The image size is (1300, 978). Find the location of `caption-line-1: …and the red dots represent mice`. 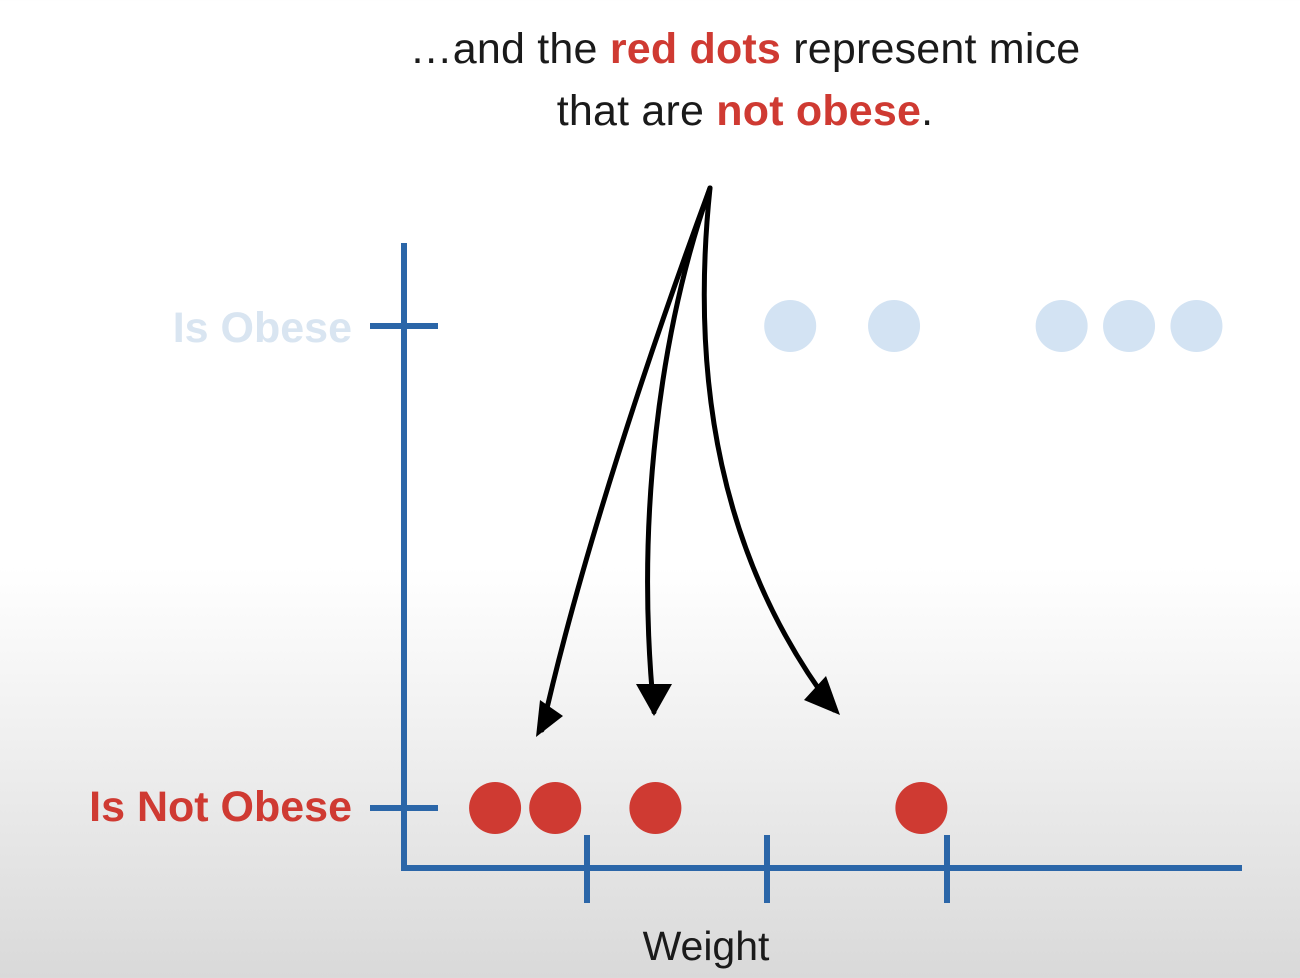

caption-line-1: …and the red dots represent mice is located at coordinates (650, 49).